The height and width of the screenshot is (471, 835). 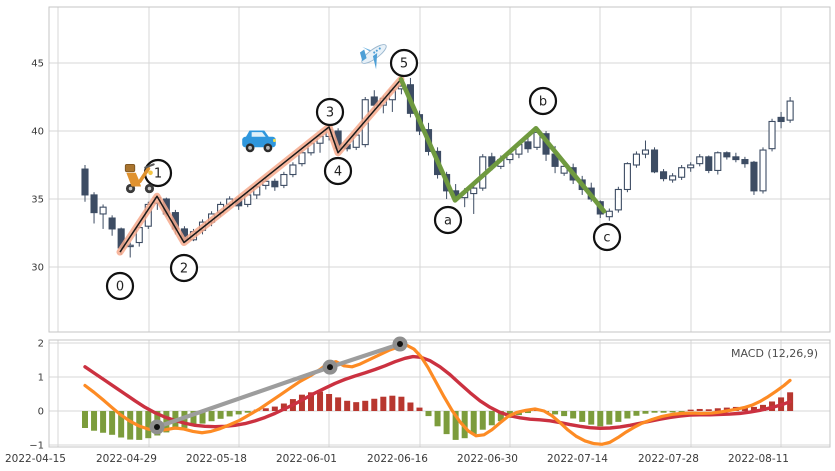 I want to click on wave-label-3: 3, so click(x=330, y=112).